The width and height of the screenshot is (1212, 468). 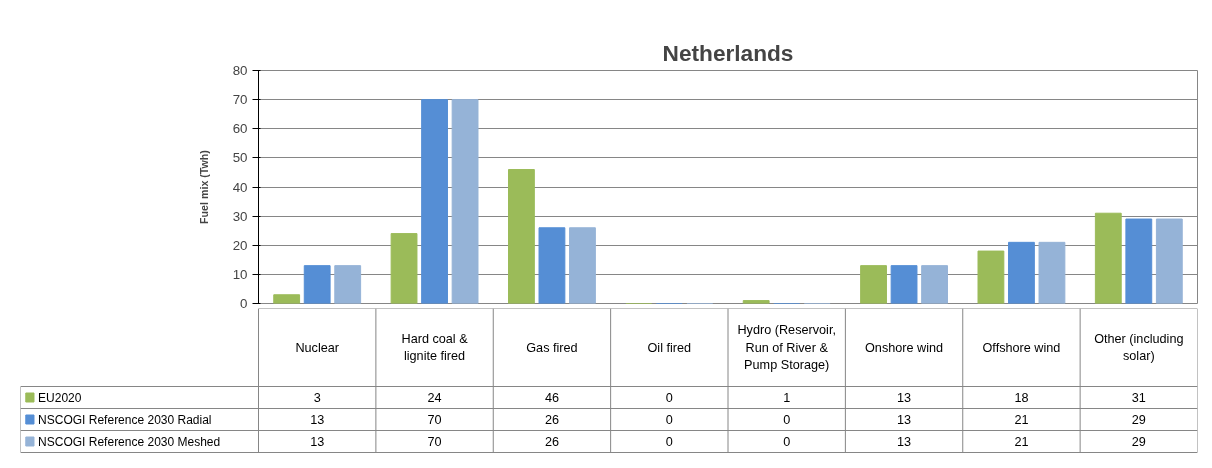 What do you see at coordinates (435, 347) in the screenshot?
I see `x-tick-label: Hard coal & lignite fired` at bounding box center [435, 347].